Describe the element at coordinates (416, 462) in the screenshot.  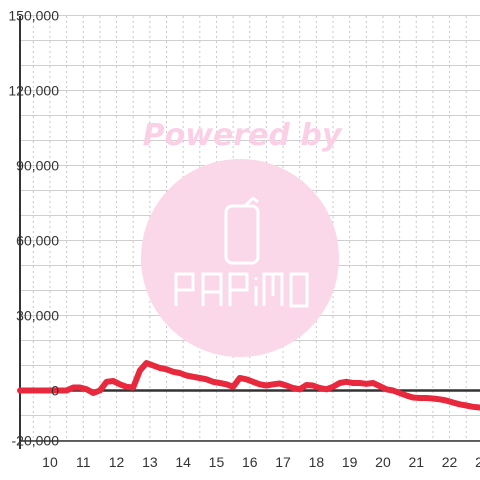
I see `x-tick-label: 21` at that location.